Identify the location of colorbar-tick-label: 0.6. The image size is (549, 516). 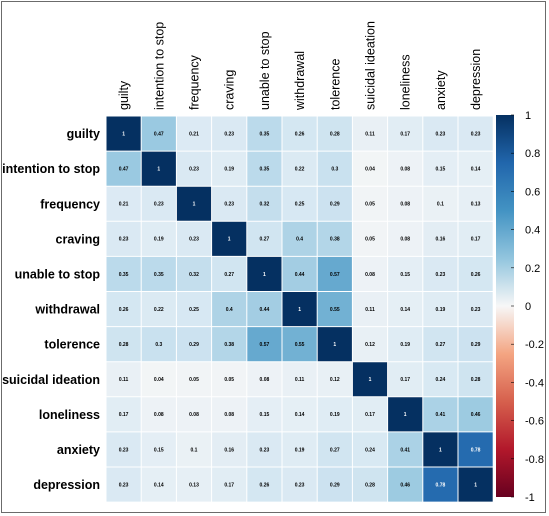
(532, 192).